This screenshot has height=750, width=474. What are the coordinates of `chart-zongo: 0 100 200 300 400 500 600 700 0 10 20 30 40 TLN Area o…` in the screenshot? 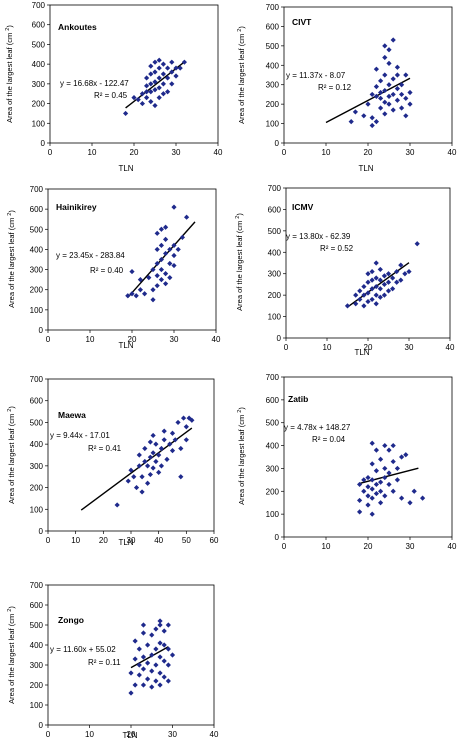 It's located at (113, 660).